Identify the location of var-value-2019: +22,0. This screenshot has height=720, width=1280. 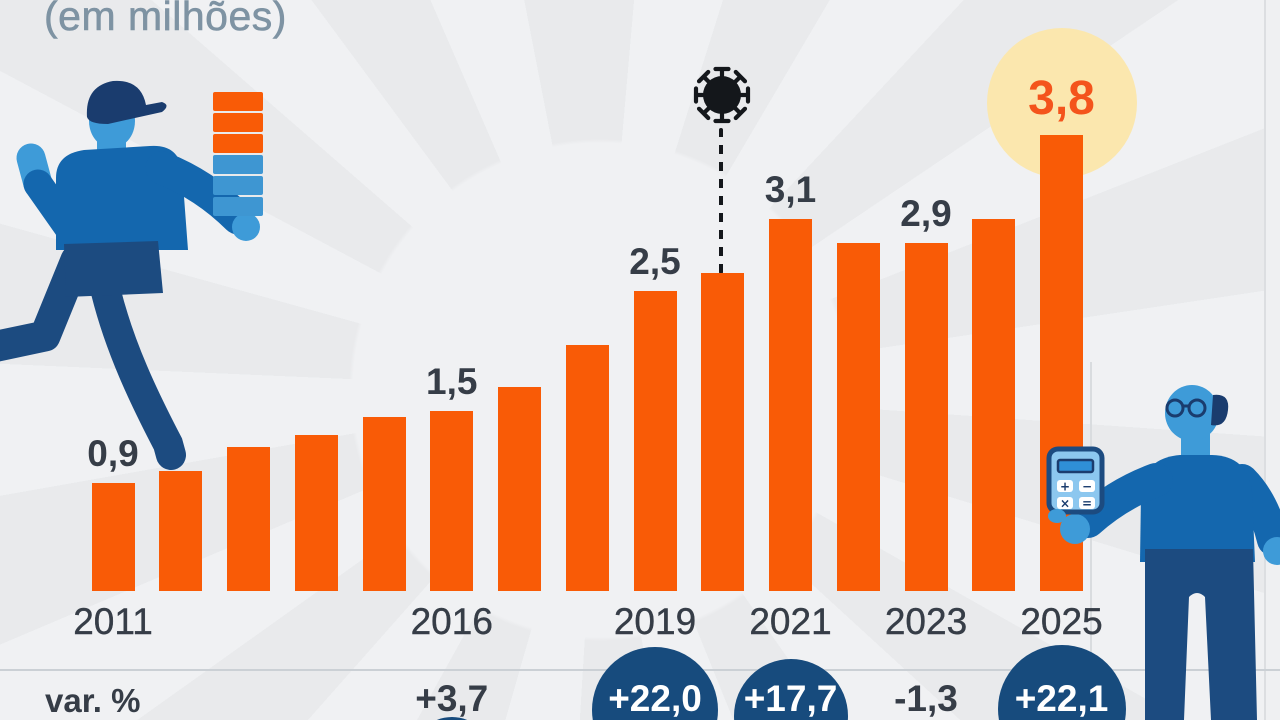
(655, 698).